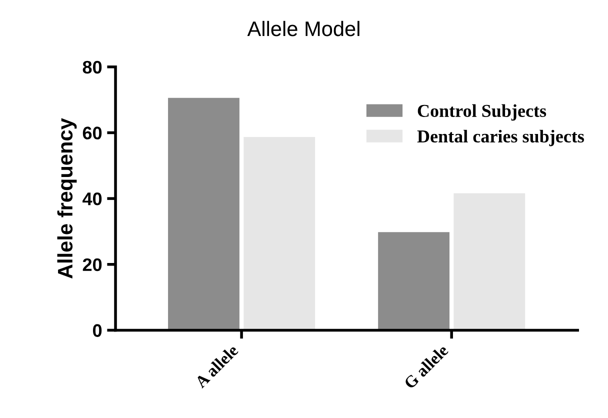  What do you see at coordinates (303, 28) in the screenshot?
I see `chart-title: Allele Model` at bounding box center [303, 28].